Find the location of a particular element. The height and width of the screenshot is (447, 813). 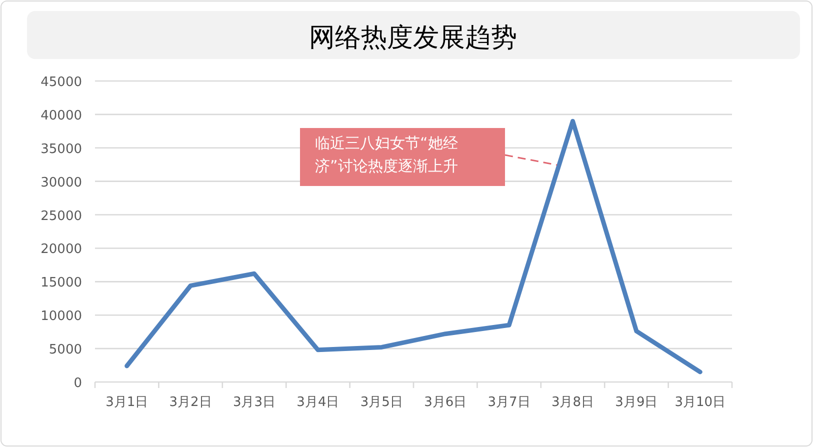

y-tick-label: 40000 is located at coordinates (61, 116).